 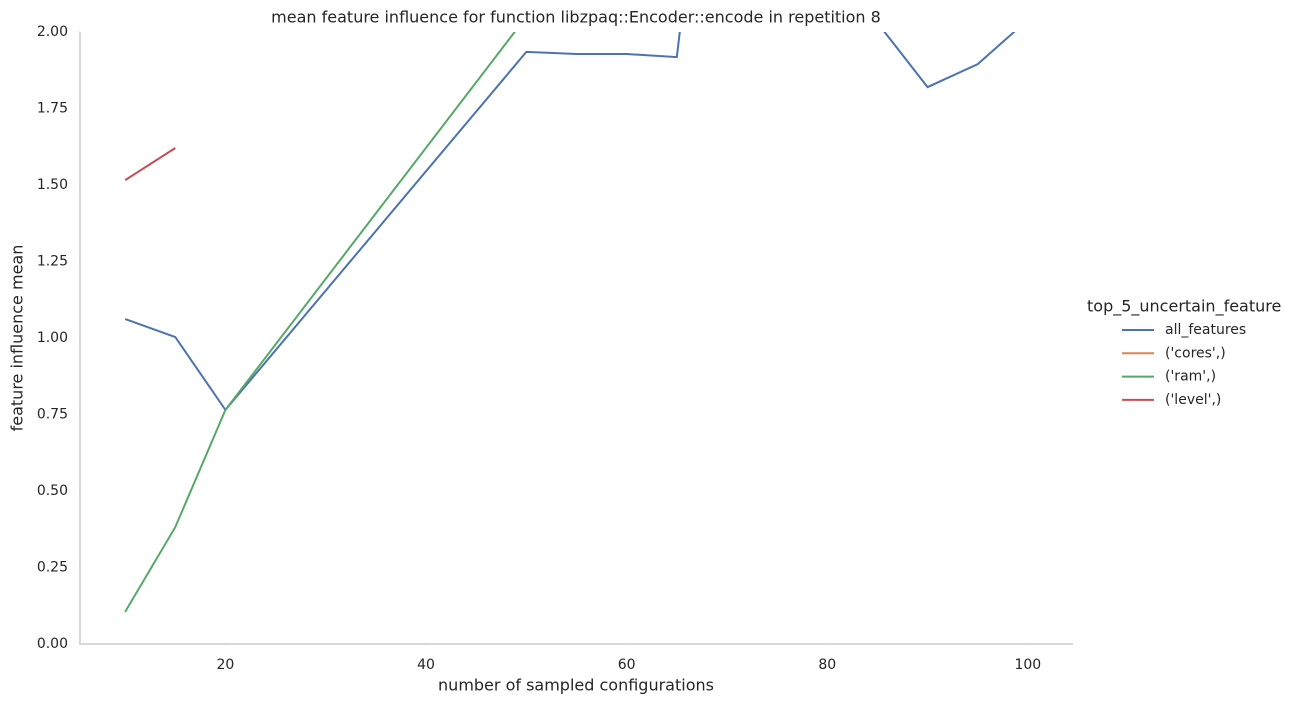 I want to click on x-tick-label: 40, so click(x=426, y=665).